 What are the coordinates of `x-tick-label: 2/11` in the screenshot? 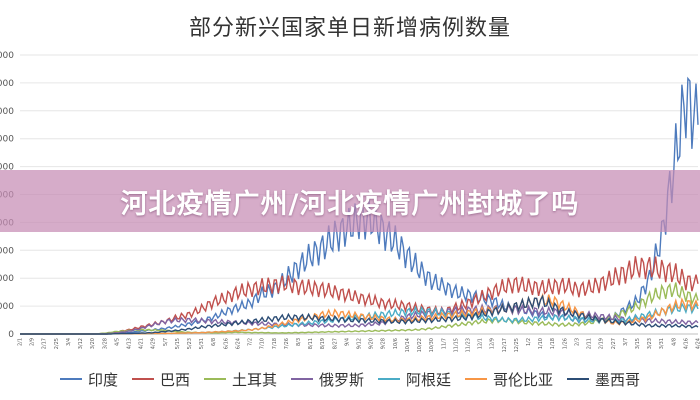 It's located at (590, 343).